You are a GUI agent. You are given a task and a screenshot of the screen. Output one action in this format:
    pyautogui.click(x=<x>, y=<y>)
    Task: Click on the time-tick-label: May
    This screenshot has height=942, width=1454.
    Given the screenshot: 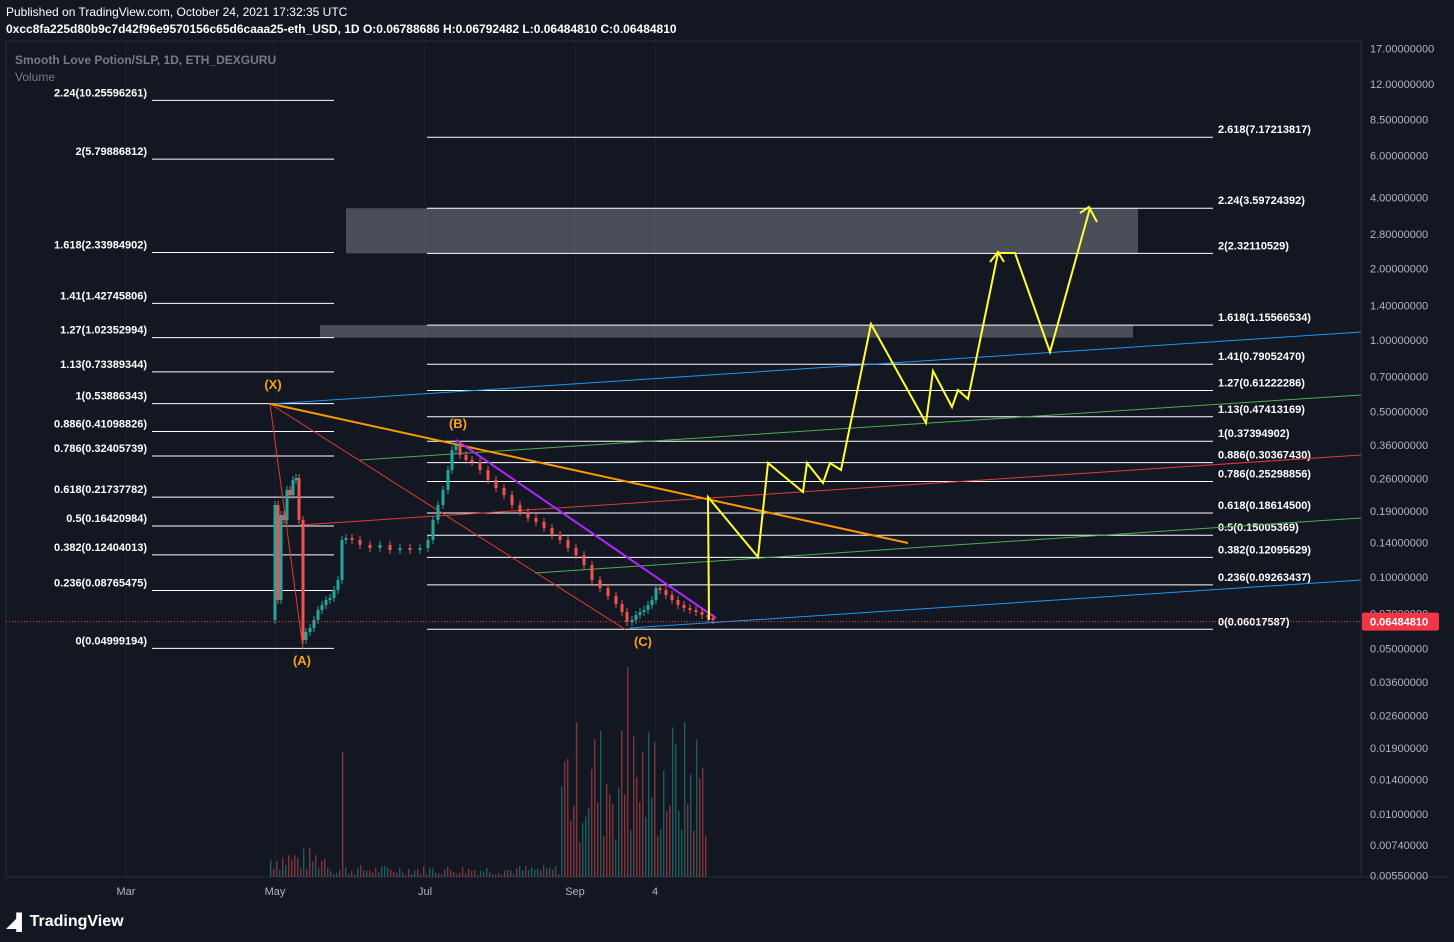 What is the action you would take?
    pyautogui.click(x=275, y=892)
    